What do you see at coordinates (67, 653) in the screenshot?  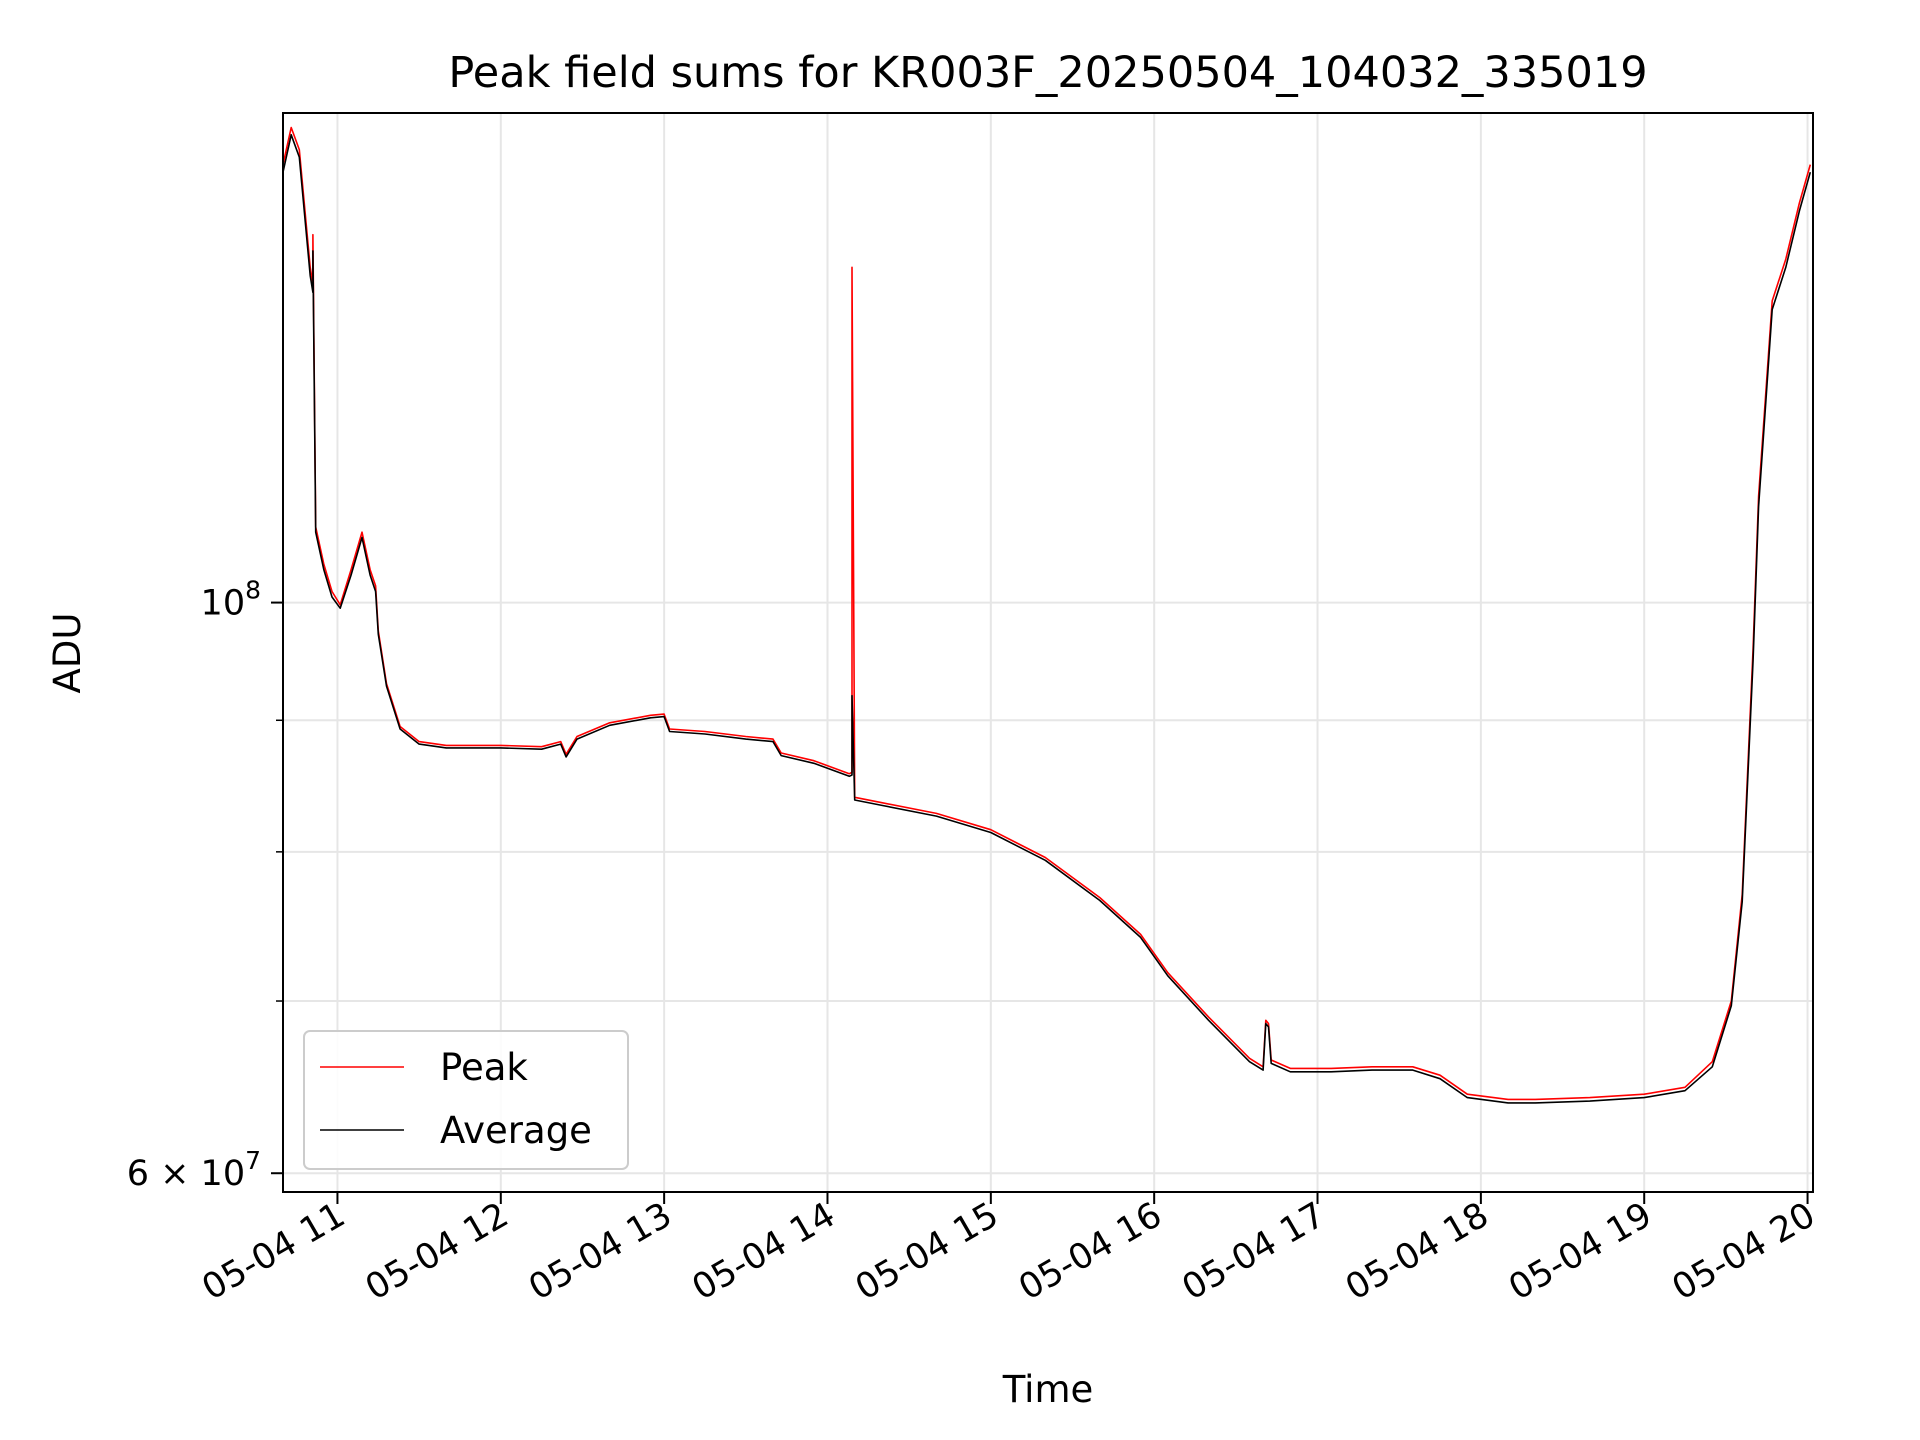 I see `y-axis-label: ADU` at bounding box center [67, 653].